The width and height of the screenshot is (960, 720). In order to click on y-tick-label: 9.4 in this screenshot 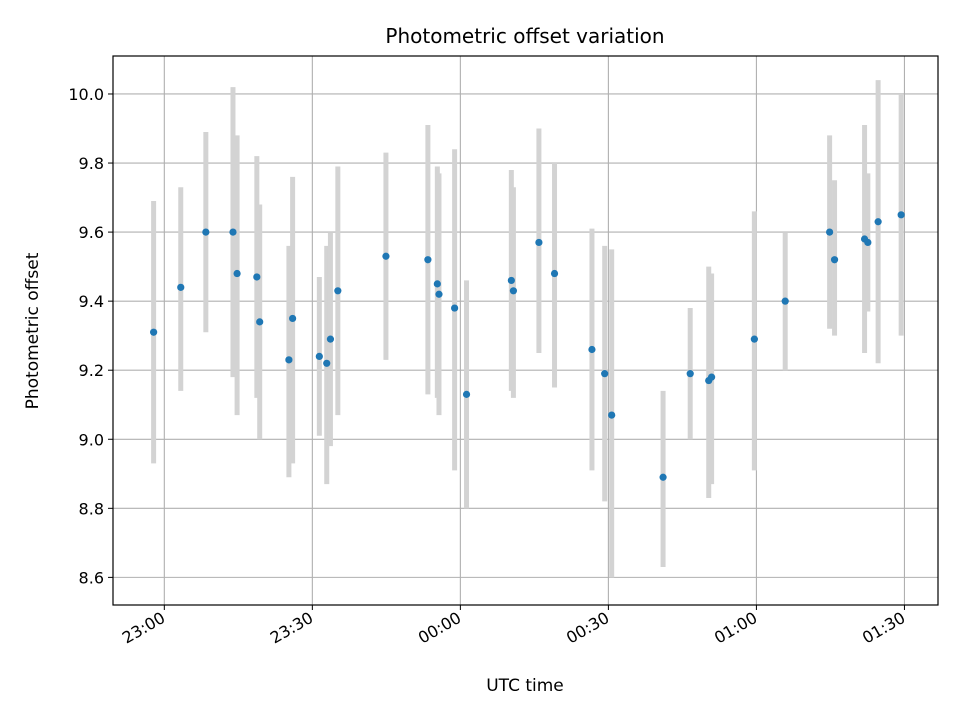, I will do `click(91, 301)`.